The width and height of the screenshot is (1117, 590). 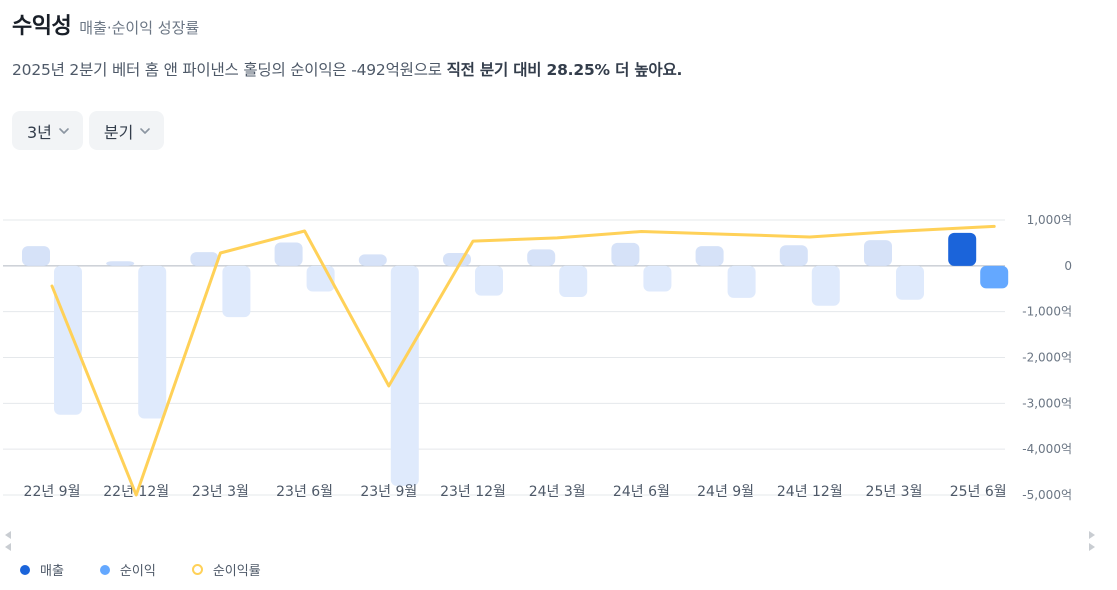 I want to click on interval-select-label: 분기, so click(x=118, y=132).